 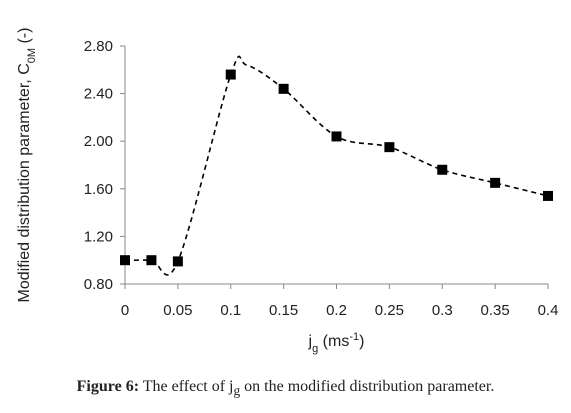 I want to click on x-tick-label: 0.4, so click(x=548, y=310).